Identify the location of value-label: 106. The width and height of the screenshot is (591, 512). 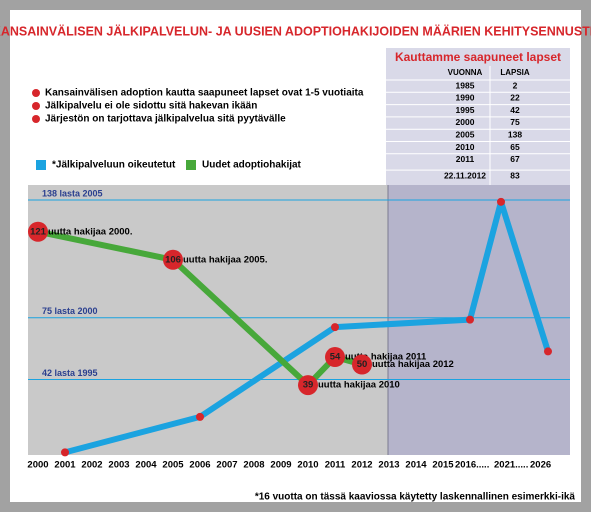
(173, 259).